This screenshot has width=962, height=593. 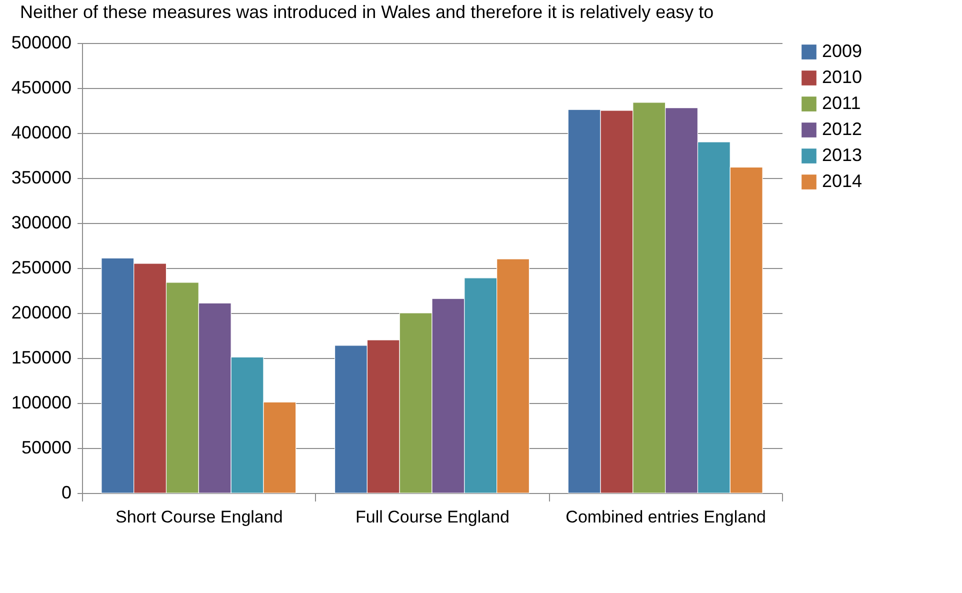 What do you see at coordinates (41, 358) in the screenshot?
I see `y-tick-label: 150000` at bounding box center [41, 358].